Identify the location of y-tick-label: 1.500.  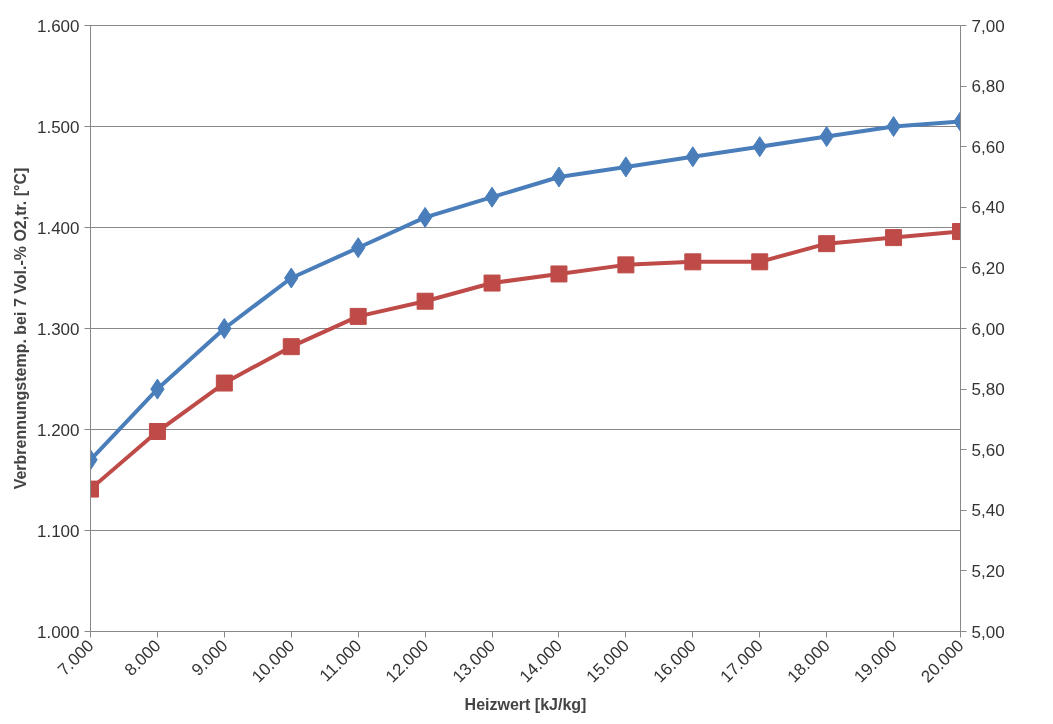
(58, 127).